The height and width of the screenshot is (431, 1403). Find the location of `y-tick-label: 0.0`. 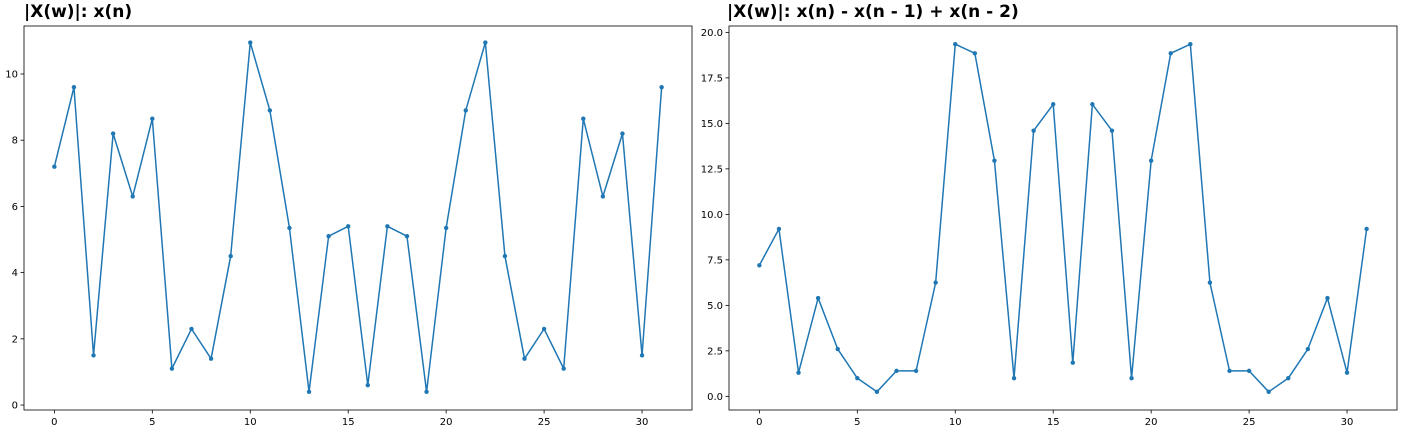

y-tick-label: 0.0 is located at coordinates (715, 397).